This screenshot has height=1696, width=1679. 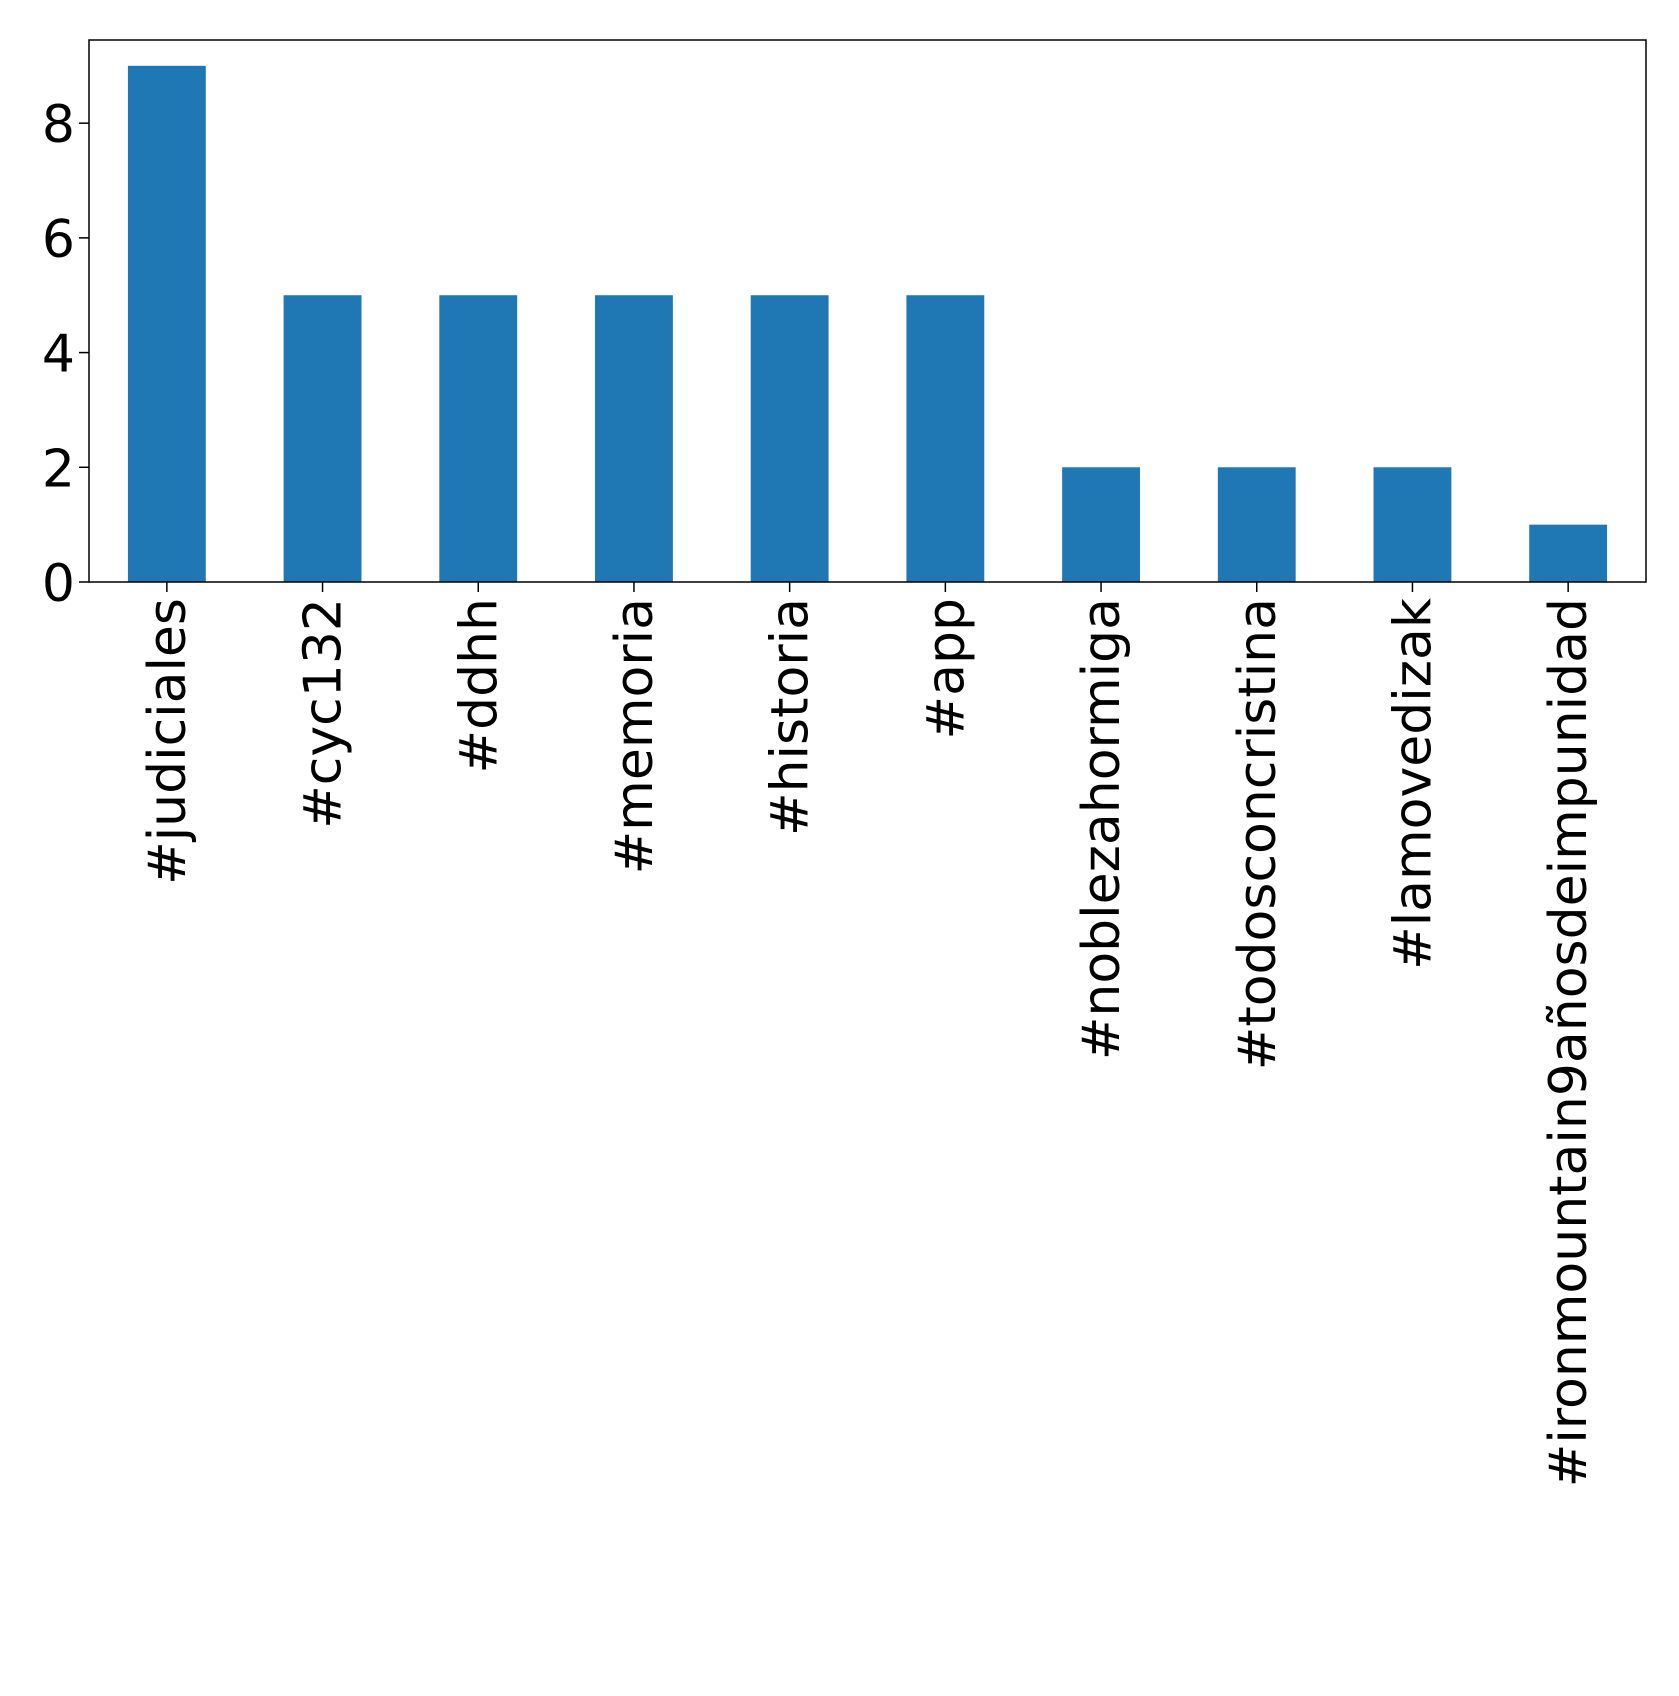 I want to click on y-tick-label-4: 8, so click(x=58, y=125).